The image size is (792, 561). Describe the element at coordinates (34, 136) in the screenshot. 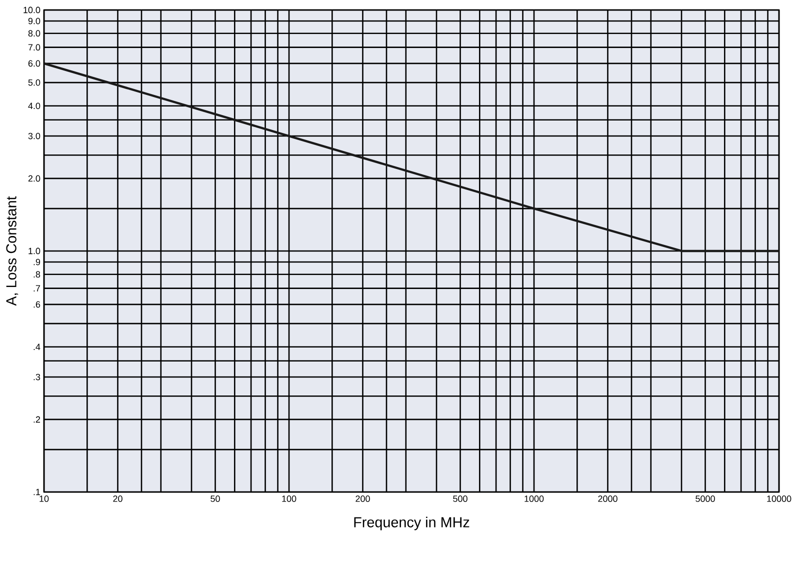

I see `y-tick-label: 3.0` at that location.